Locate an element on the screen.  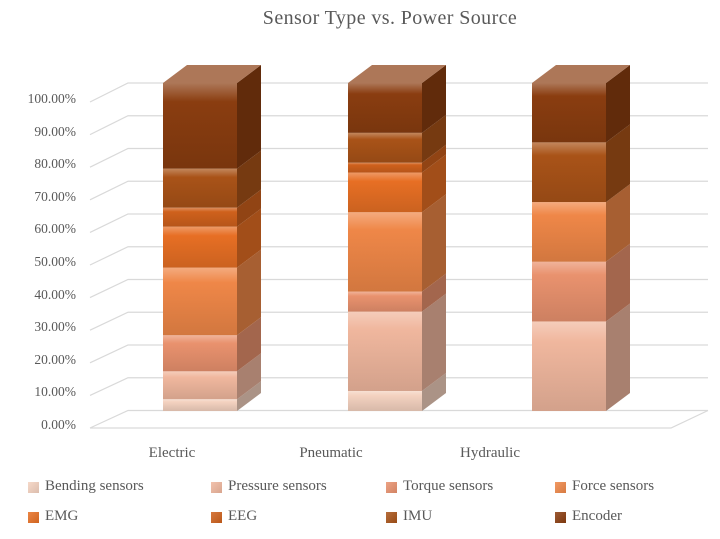
legend-item-encoder: Encoder is located at coordinates (588, 516).